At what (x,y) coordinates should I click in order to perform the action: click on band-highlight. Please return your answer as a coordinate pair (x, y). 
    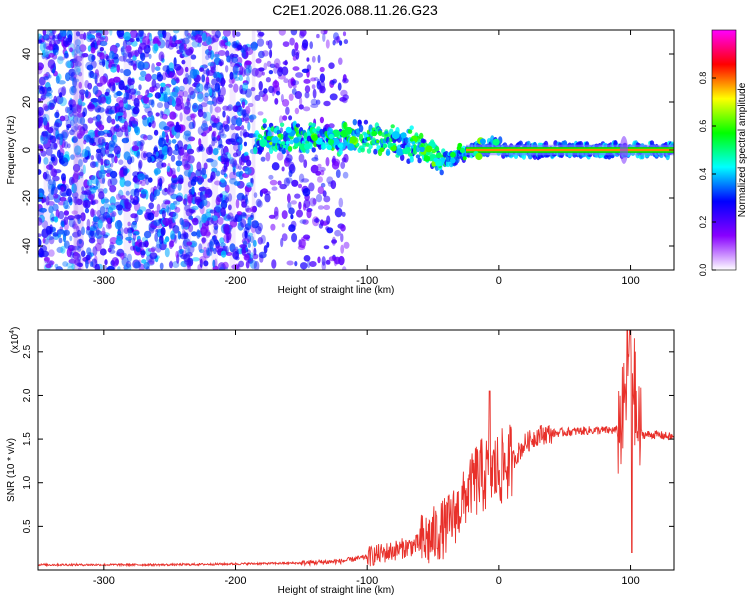
    Looking at the image, I should click on (405, 151).